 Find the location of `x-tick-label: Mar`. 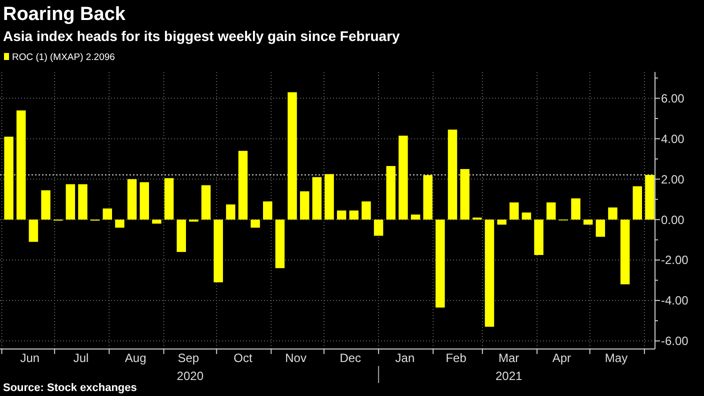

x-tick-label: Mar is located at coordinates (509, 358).